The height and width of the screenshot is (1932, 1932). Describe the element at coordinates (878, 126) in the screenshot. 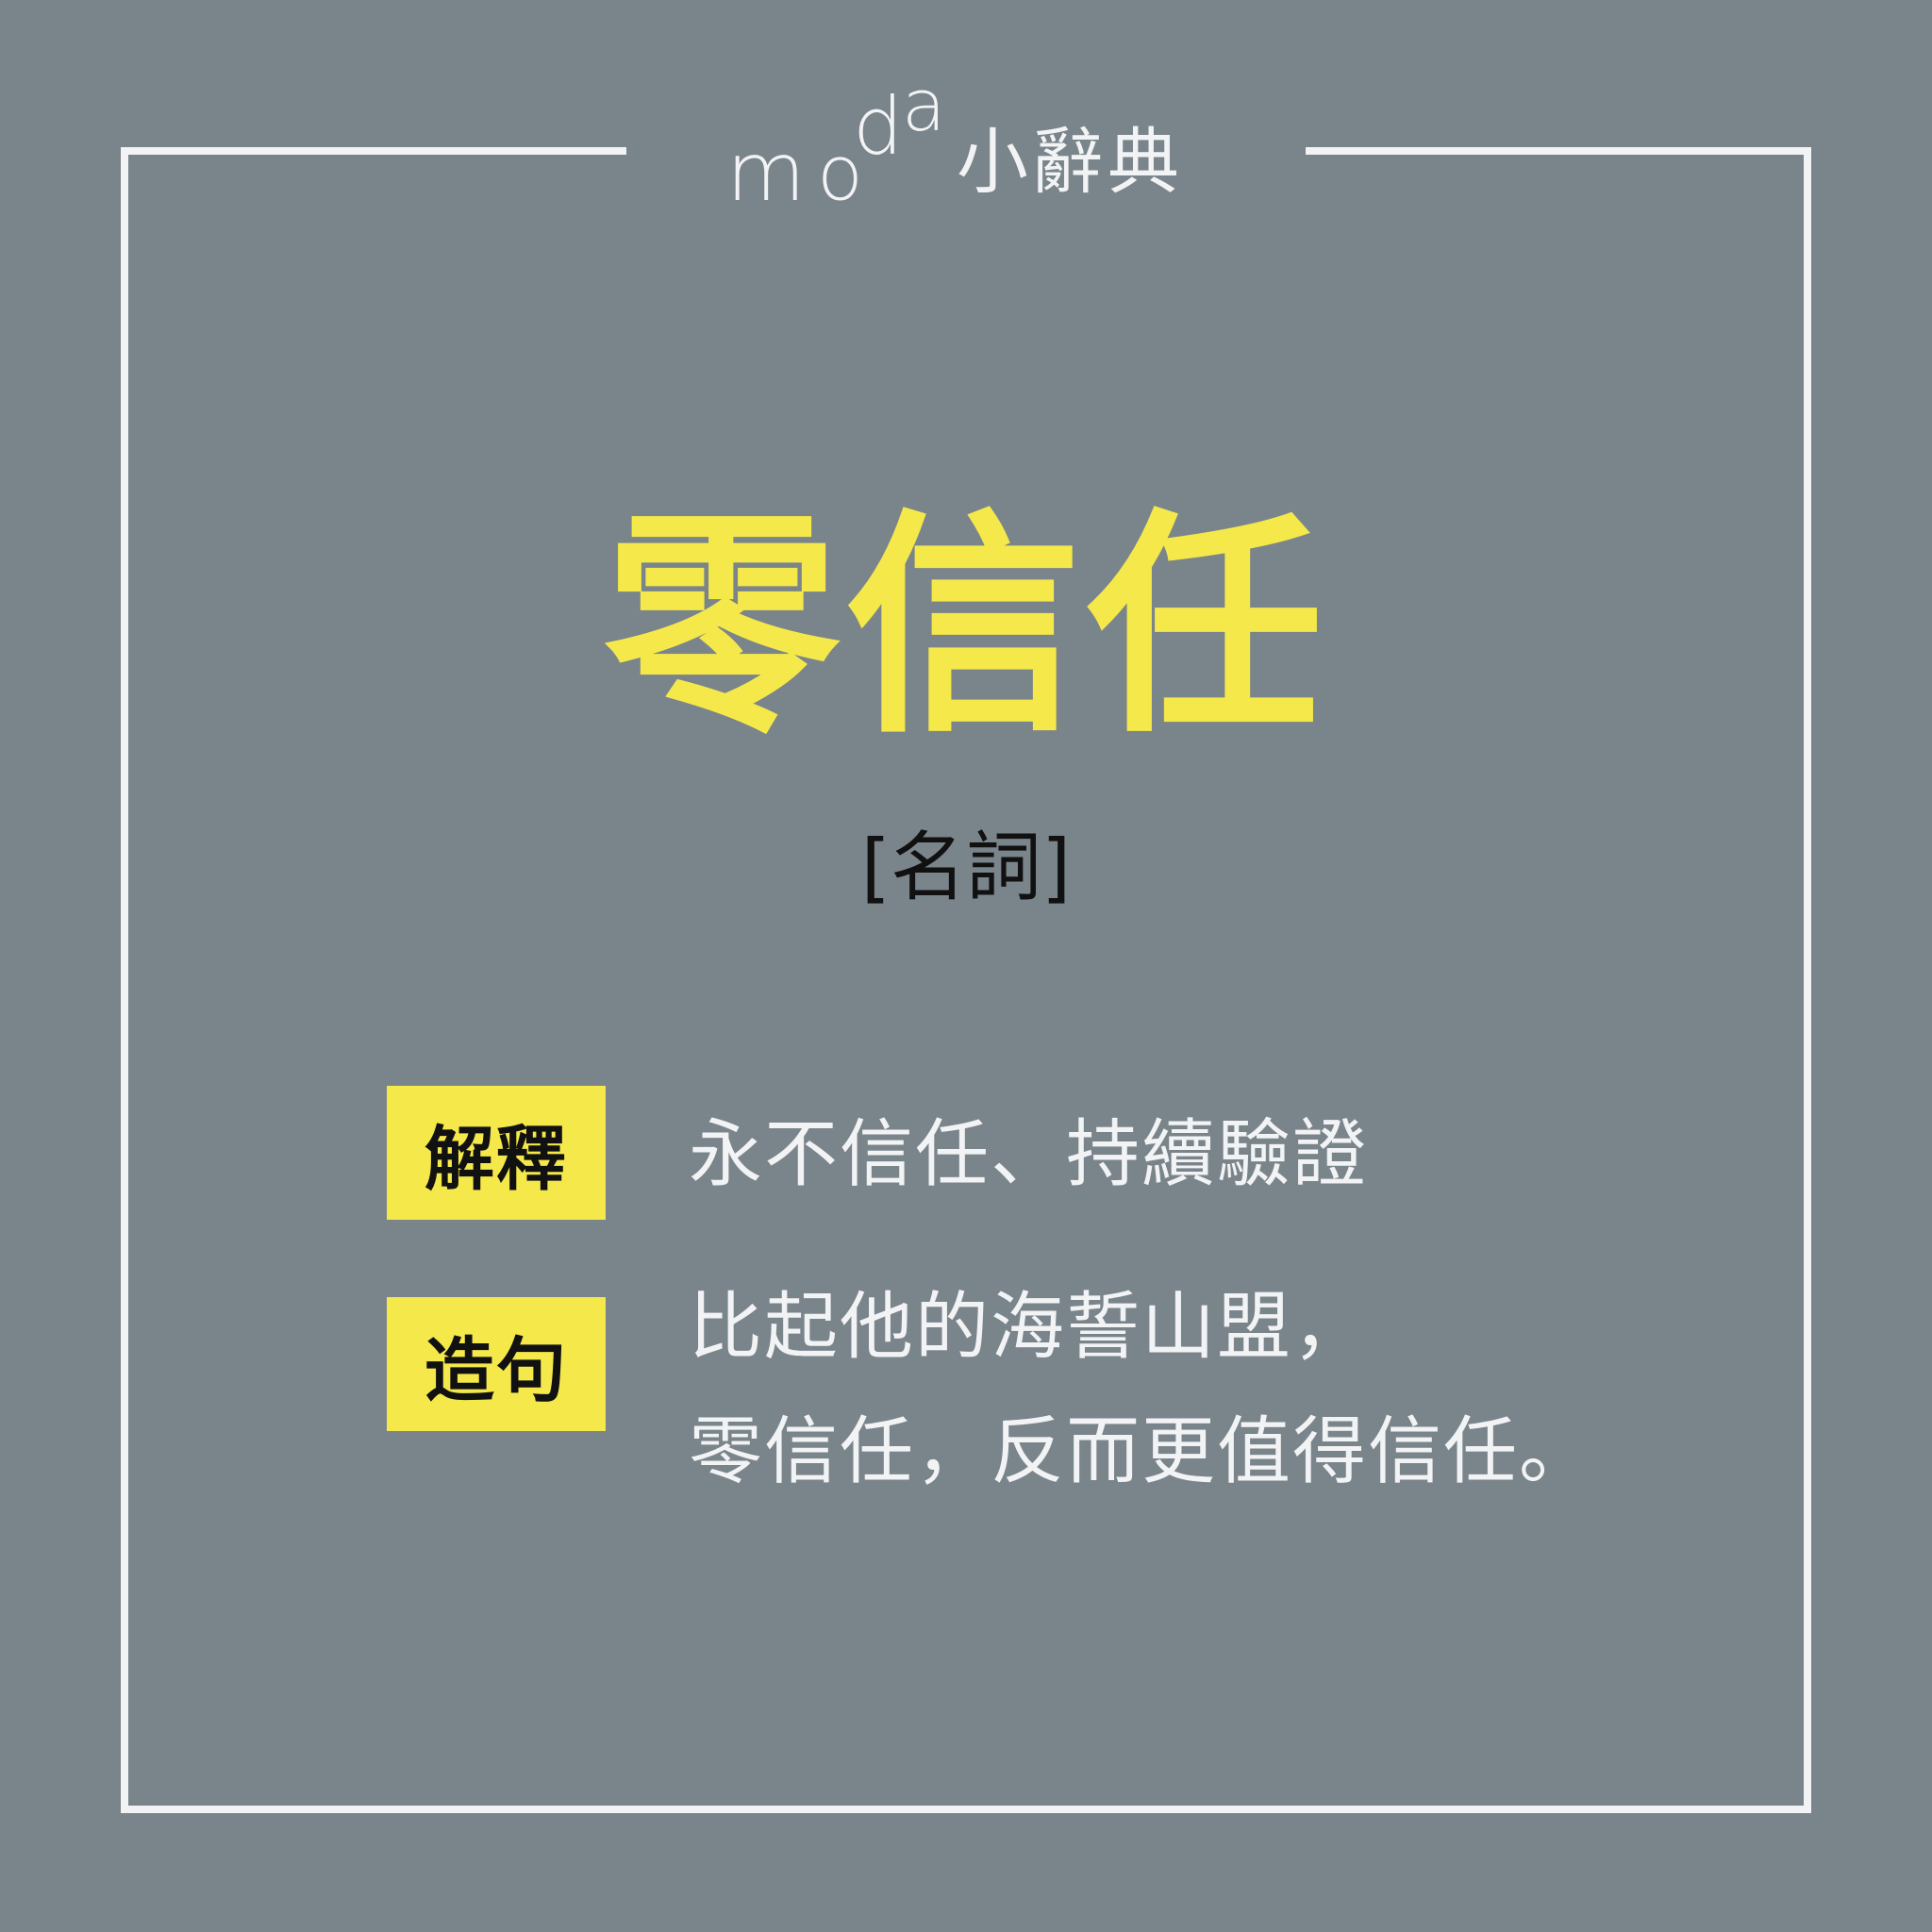

I see `logo-letter-d: d` at that location.